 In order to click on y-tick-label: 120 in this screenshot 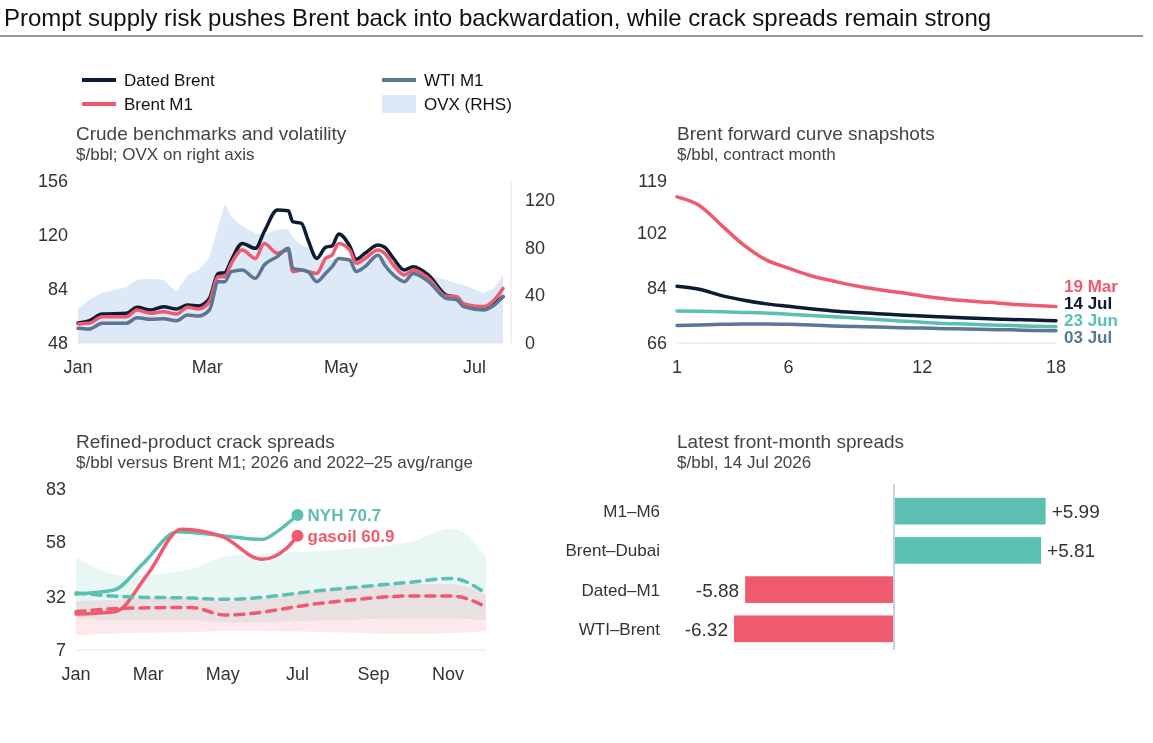, I will do `click(52, 235)`.